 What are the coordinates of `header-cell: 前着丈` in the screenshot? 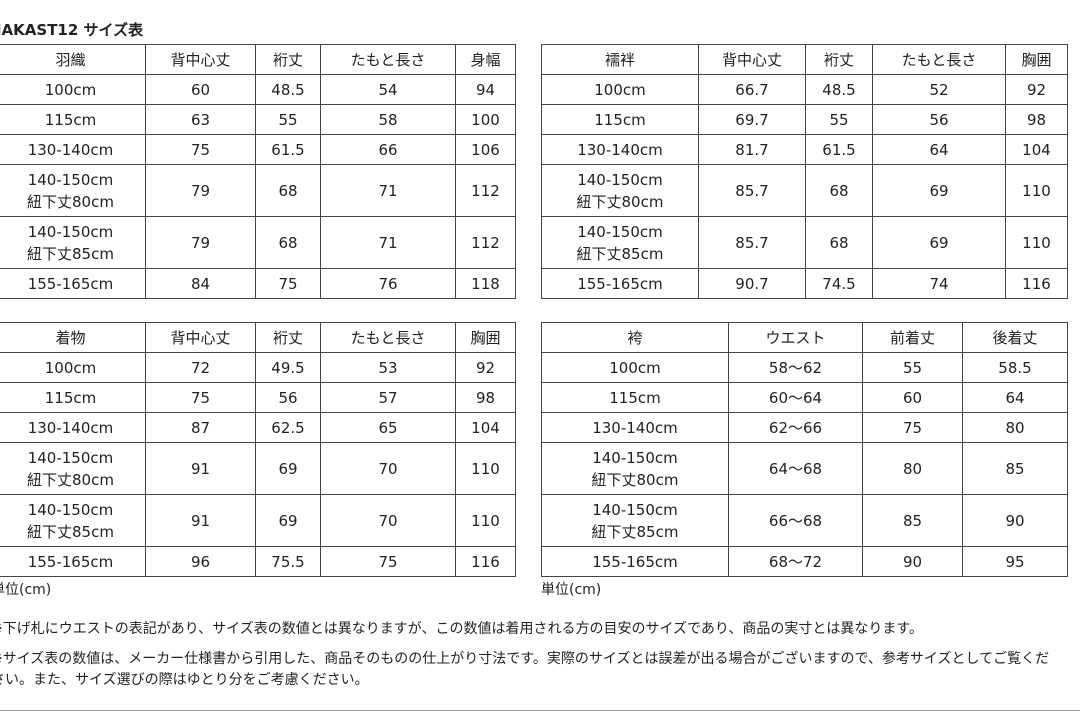 It's located at (912, 337).